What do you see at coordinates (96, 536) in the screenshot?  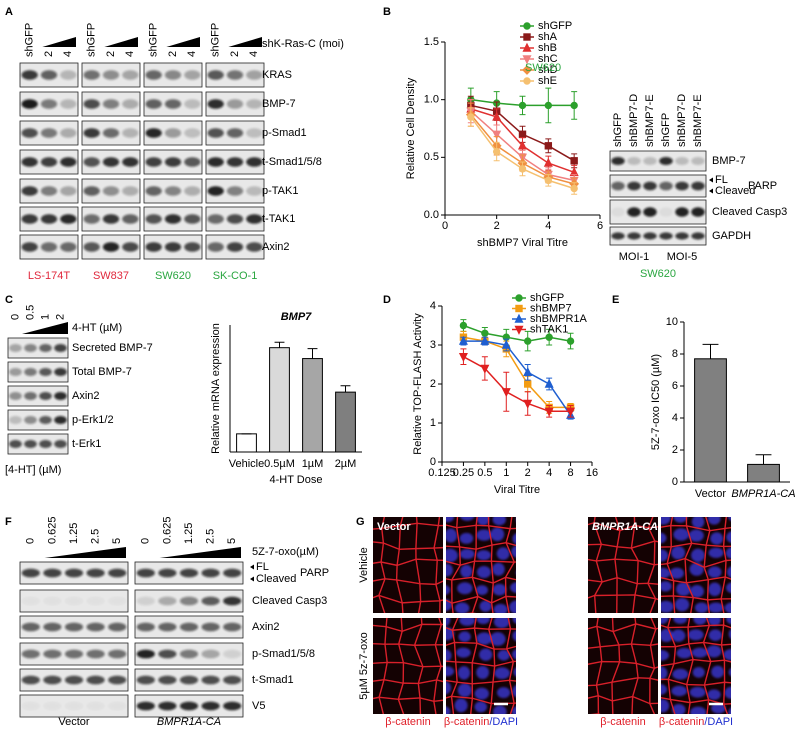 I see `lane-label: 2.5` at bounding box center [96, 536].